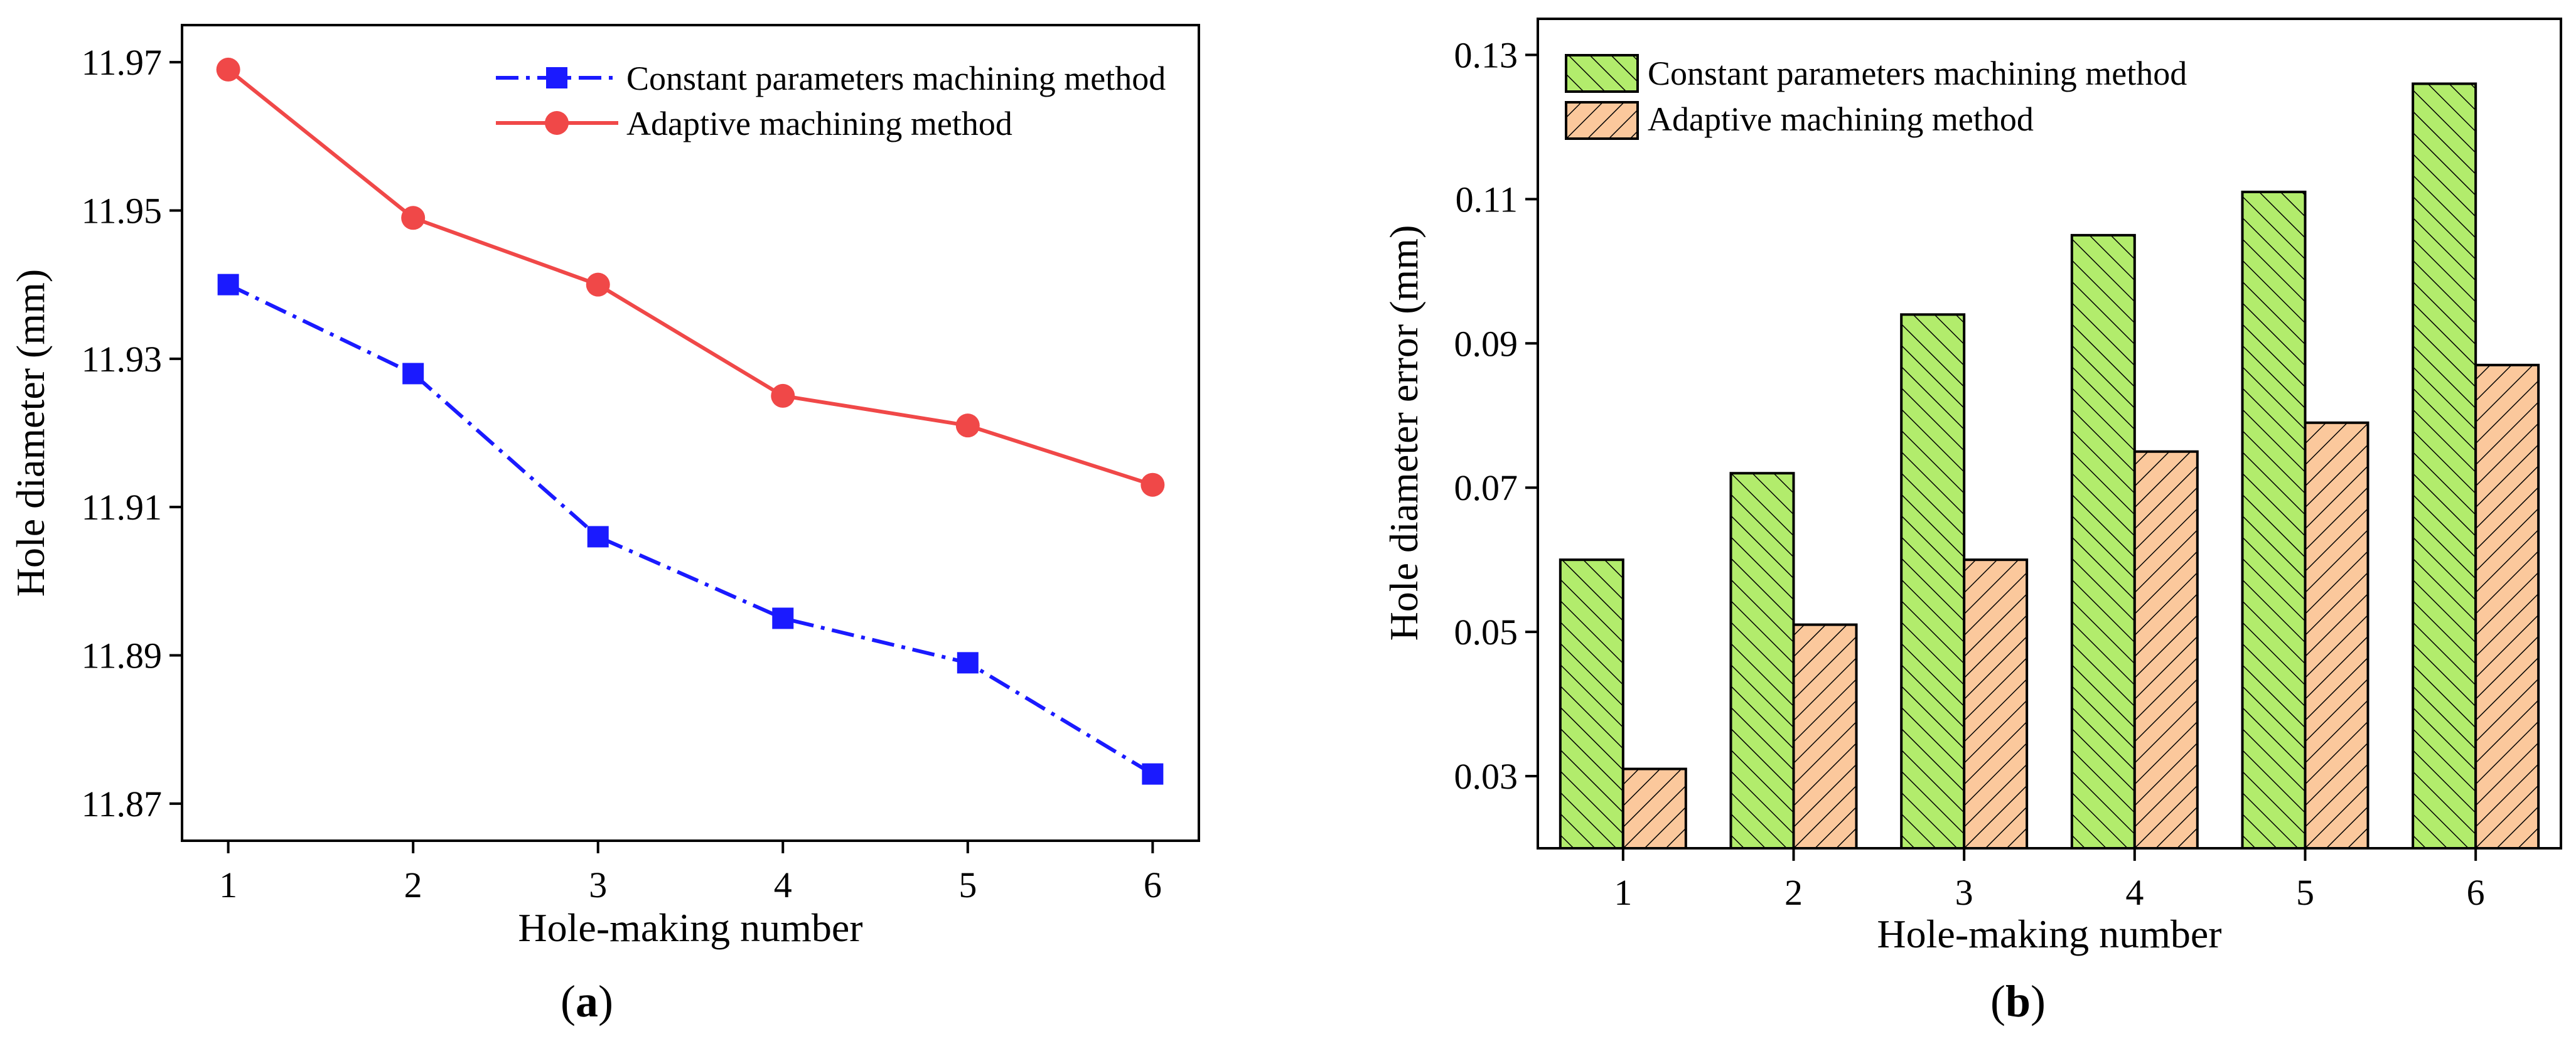 This screenshot has height=1039, width=2576. Describe the element at coordinates (587, 1001) in the screenshot. I see `panel-a-caption: (a)` at that location.